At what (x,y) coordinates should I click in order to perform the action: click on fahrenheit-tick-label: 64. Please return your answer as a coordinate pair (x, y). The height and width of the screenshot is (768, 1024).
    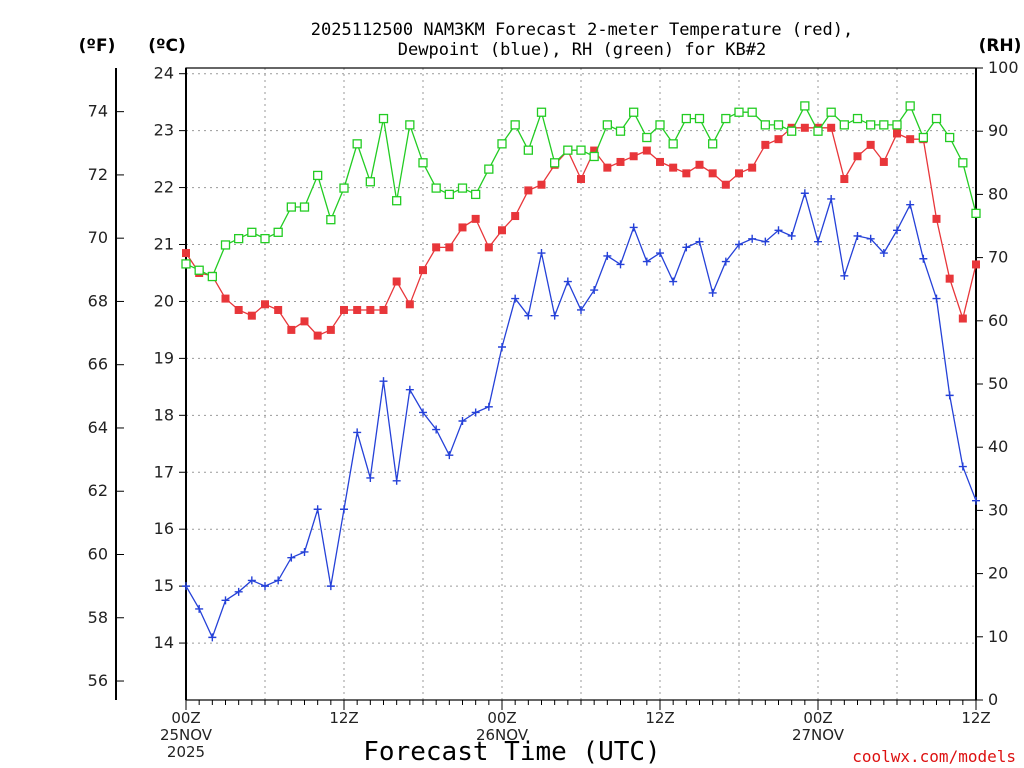
    Looking at the image, I should click on (98, 427).